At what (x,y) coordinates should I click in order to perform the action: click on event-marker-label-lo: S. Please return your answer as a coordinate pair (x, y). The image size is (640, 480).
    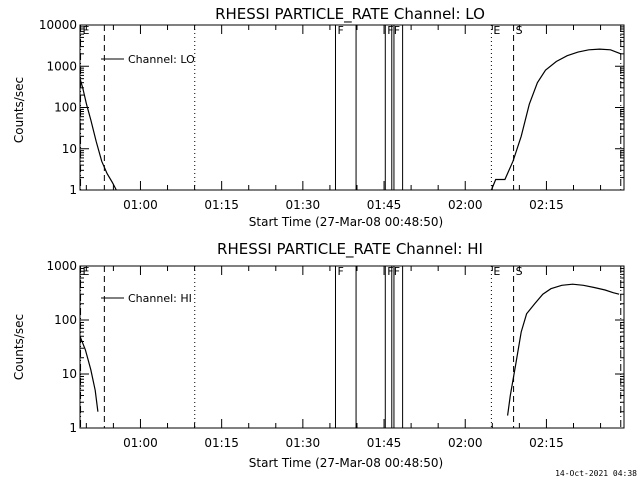
    Looking at the image, I should click on (519, 30).